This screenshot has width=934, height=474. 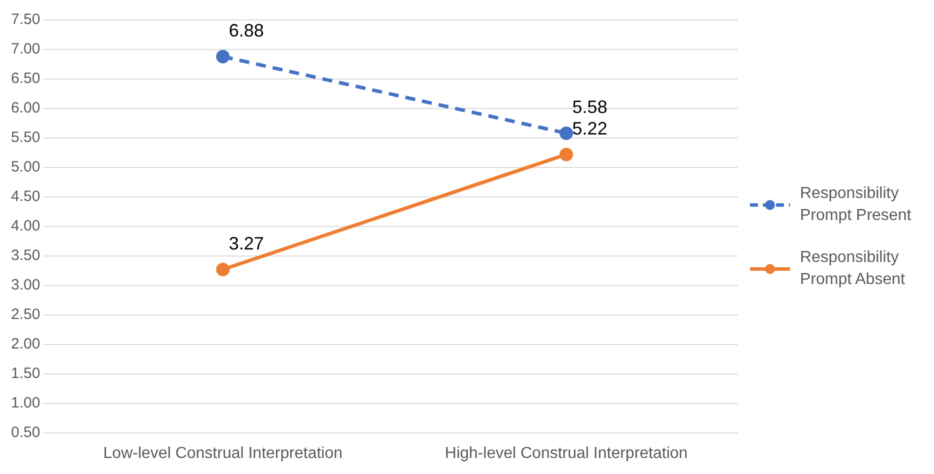 I want to click on y-tick-label: 3.50, so click(x=25, y=255).